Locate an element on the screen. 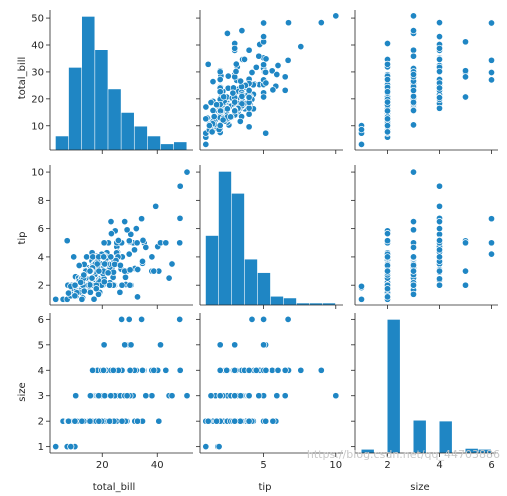 The image size is (507, 496). x-tick-label: 4 is located at coordinates (439, 465).